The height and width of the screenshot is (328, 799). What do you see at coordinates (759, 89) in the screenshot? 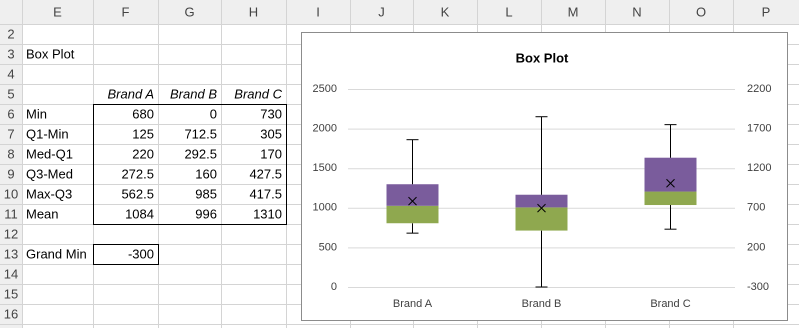
I see `y2-tick-label: 2200` at bounding box center [759, 89].